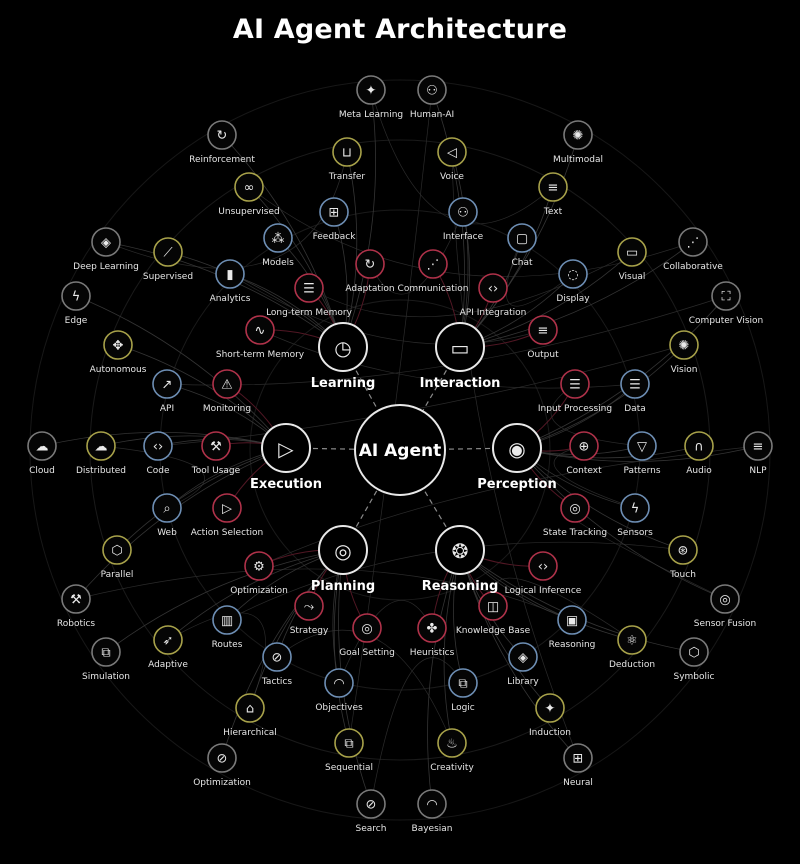 The width and height of the screenshot is (800, 864). I want to click on node-sensor-fusion: ◎ Sensor Fusion, so click(725, 606).